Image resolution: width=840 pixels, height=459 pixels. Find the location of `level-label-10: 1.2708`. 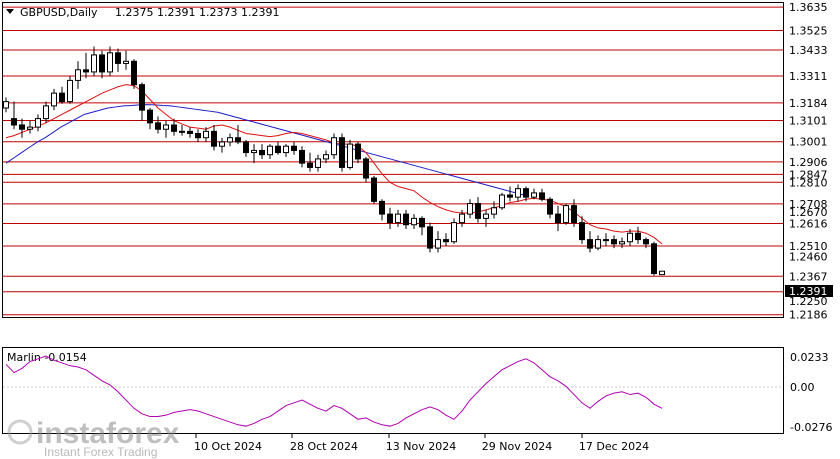

level-label-10: 1.2708 is located at coordinates (808, 204).